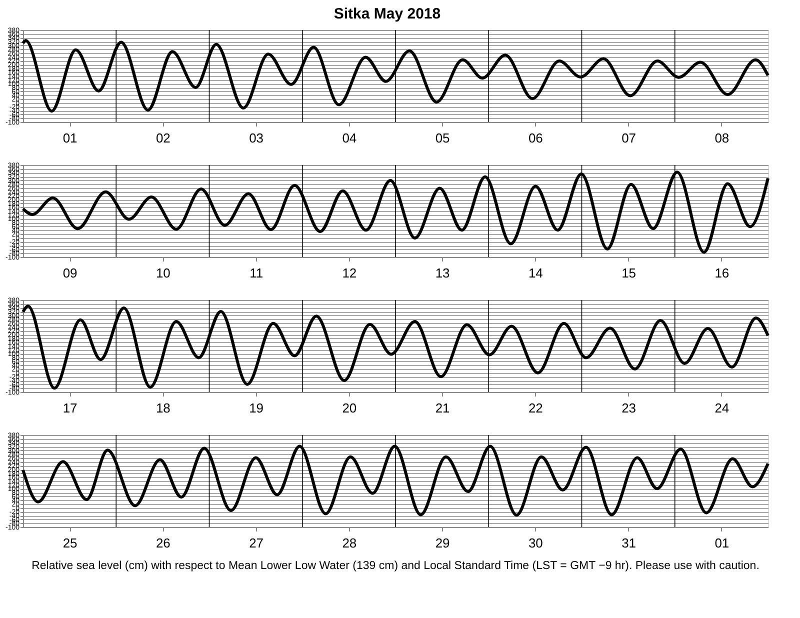 The height and width of the screenshot is (618, 800). What do you see at coordinates (442, 138) in the screenshot?
I see `x-tick-label: 05` at bounding box center [442, 138].